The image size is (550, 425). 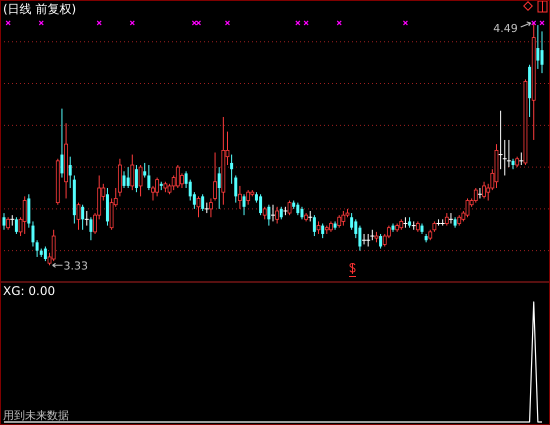 I want to click on annotation: 3.33, so click(x=76, y=265).